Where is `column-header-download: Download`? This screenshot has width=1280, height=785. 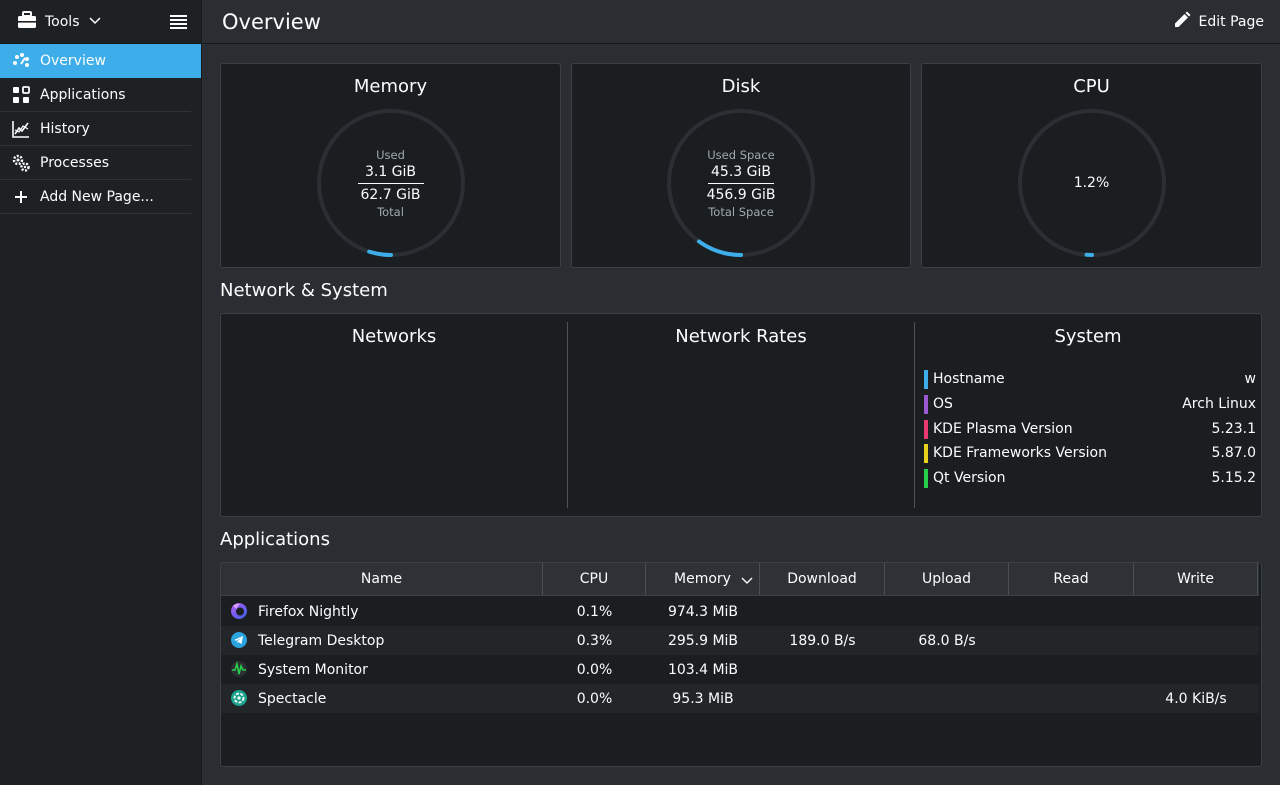
column-header-download: Download is located at coordinates (822, 579).